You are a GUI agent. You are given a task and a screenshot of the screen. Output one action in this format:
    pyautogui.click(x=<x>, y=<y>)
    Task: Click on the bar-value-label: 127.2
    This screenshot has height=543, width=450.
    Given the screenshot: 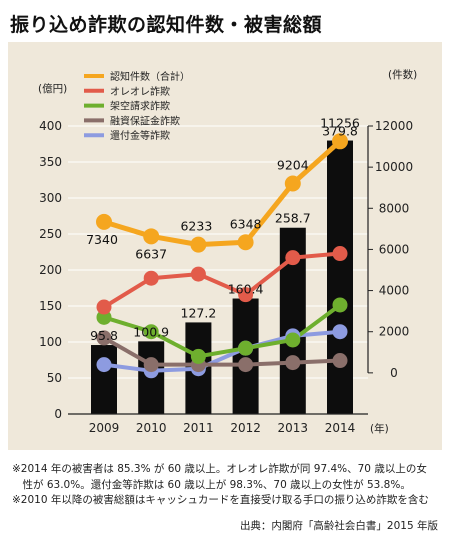 What is the action you would take?
    pyautogui.click(x=199, y=312)
    